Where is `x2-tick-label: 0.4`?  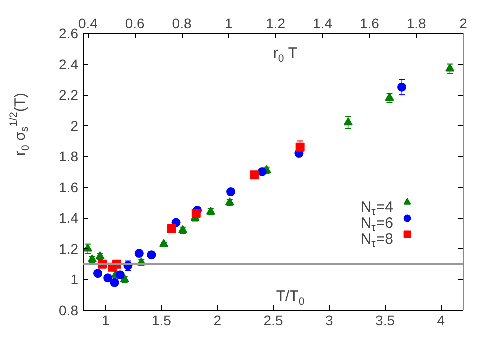 x2-tick-label: 0.4 is located at coordinates (88, 24).